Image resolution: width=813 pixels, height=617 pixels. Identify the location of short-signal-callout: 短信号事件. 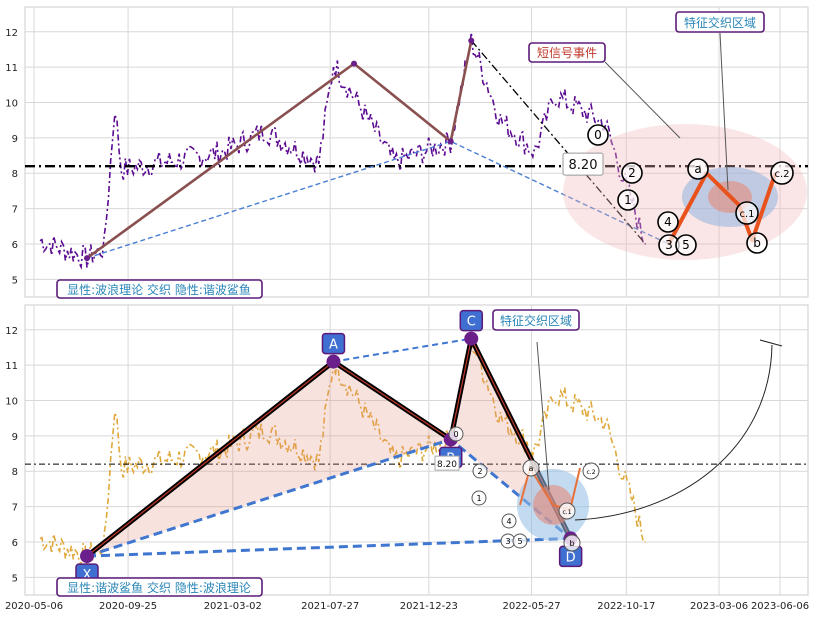
(567, 52).